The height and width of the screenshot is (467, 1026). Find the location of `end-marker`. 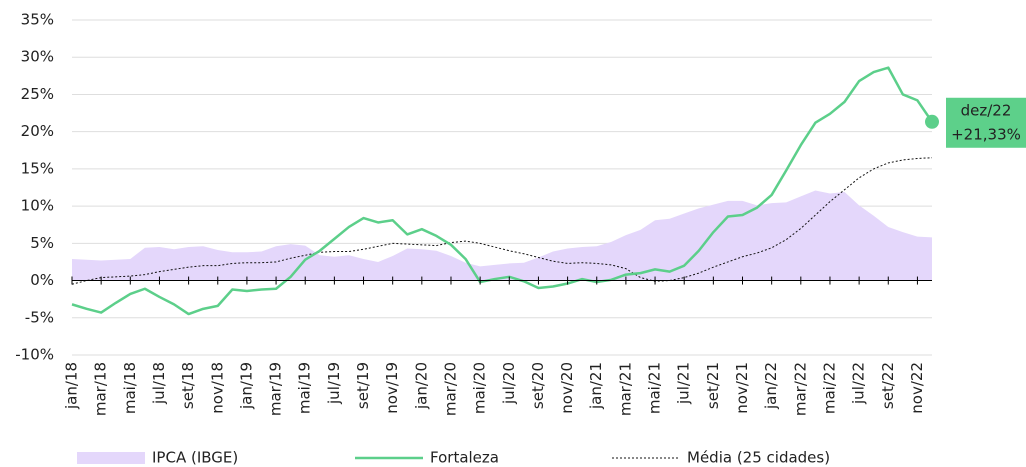

end-marker is located at coordinates (932, 121).